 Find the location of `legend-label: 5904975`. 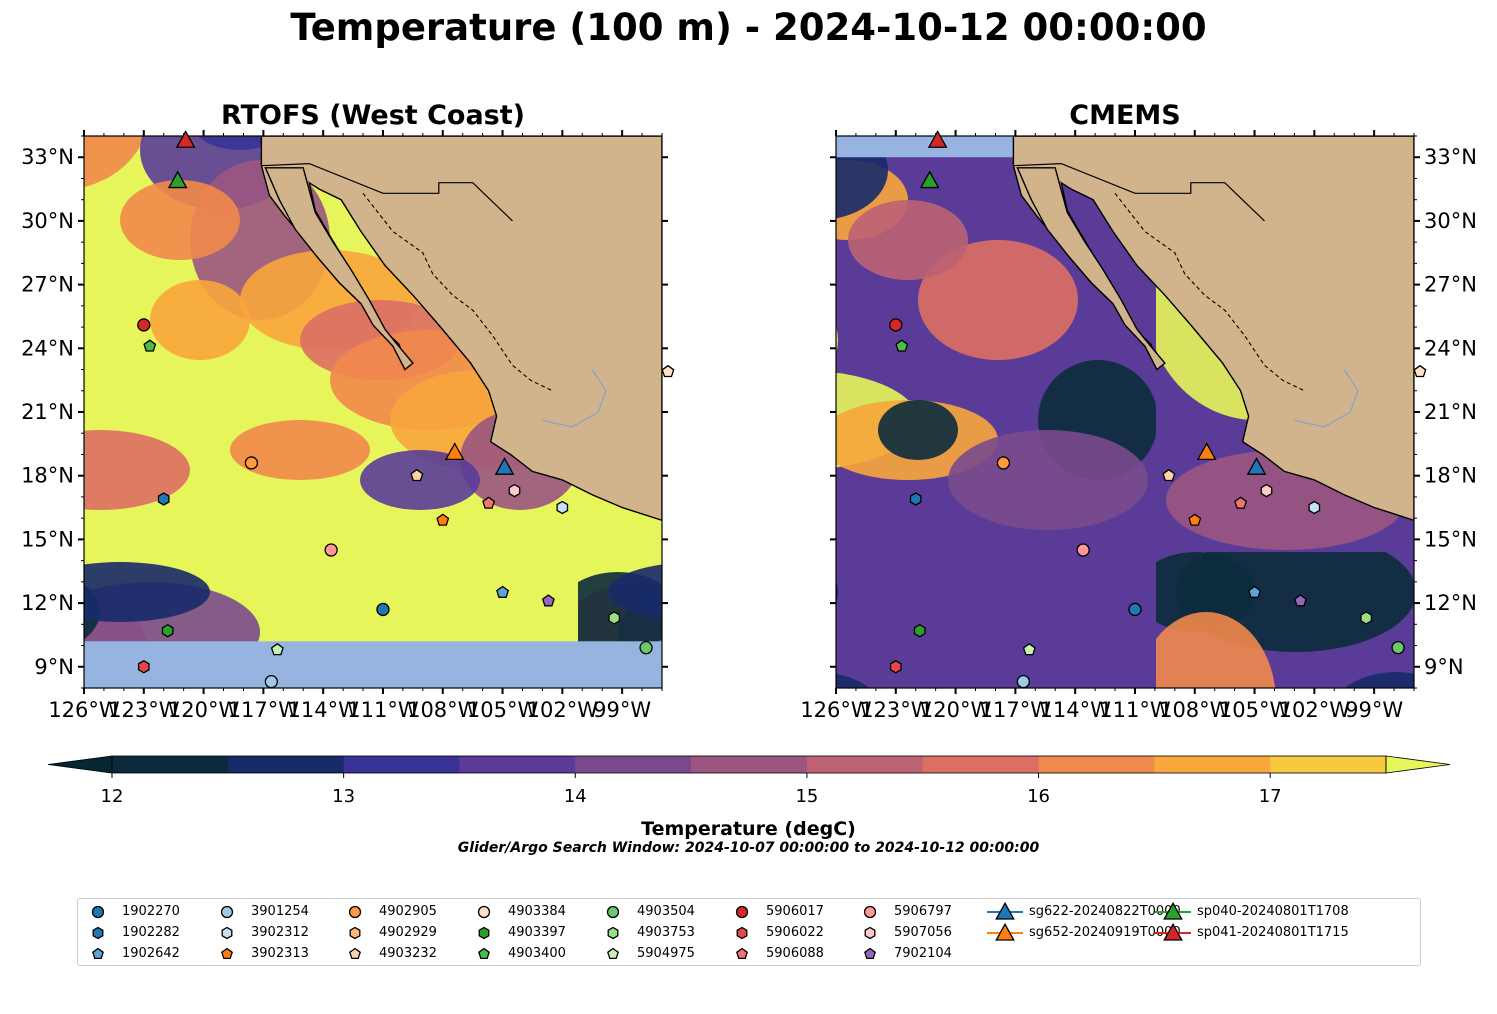

legend-label: 5904975 is located at coordinates (666, 953).